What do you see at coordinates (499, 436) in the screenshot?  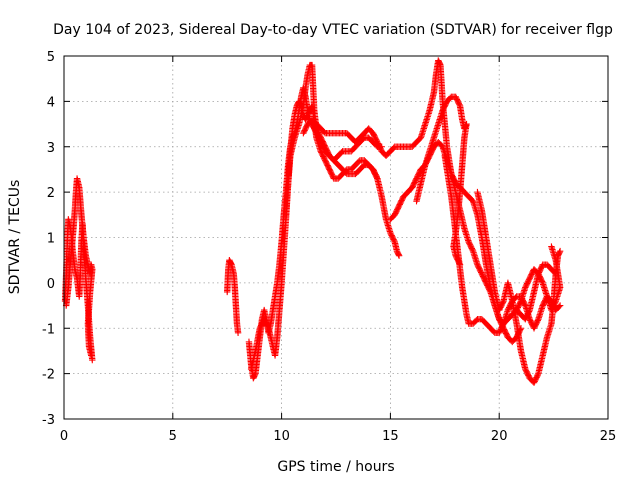 I see `x-tick-label: 20` at bounding box center [499, 436].